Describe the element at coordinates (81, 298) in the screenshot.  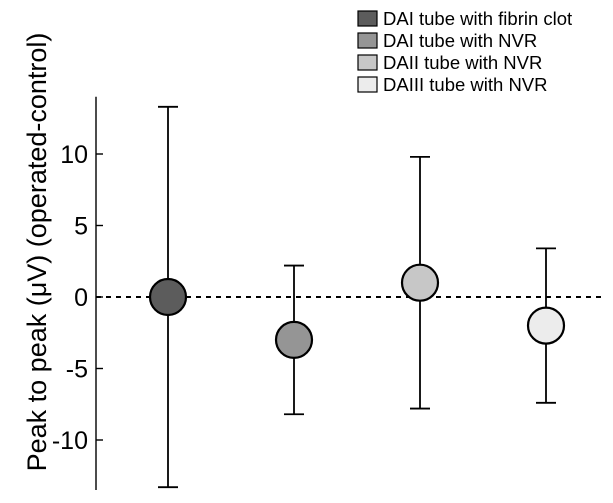
I see `y-tick-label: 0` at that location.